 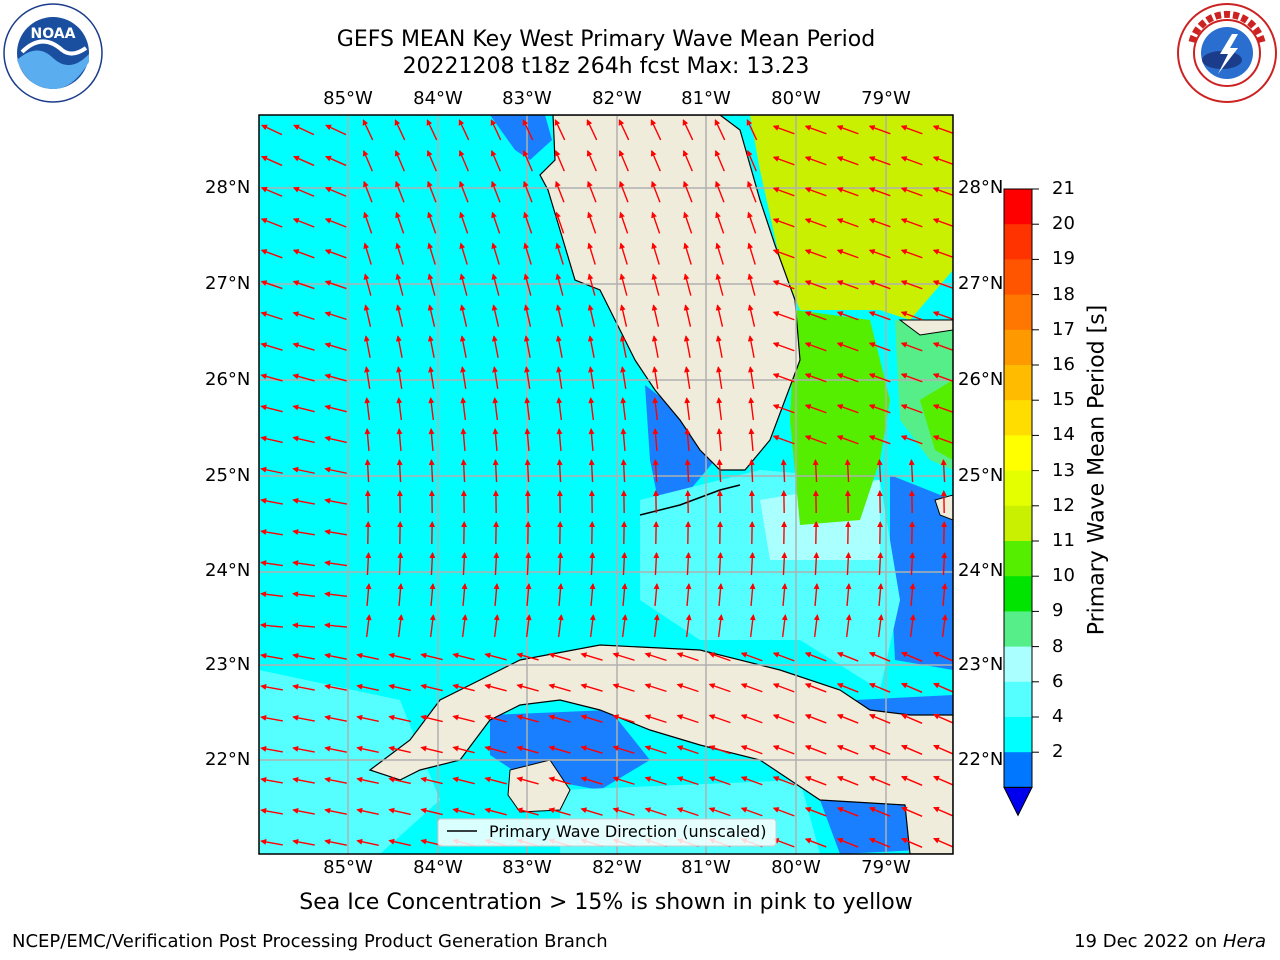 What do you see at coordinates (981, 379) in the screenshot?
I see `lat-label-right: 26°N` at bounding box center [981, 379].